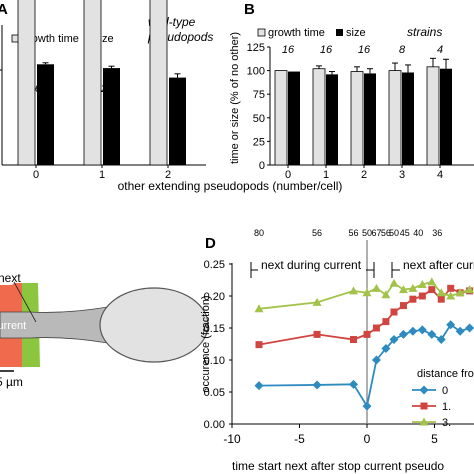  I want to click on region-right-label: next after curren, so click(438, 265).